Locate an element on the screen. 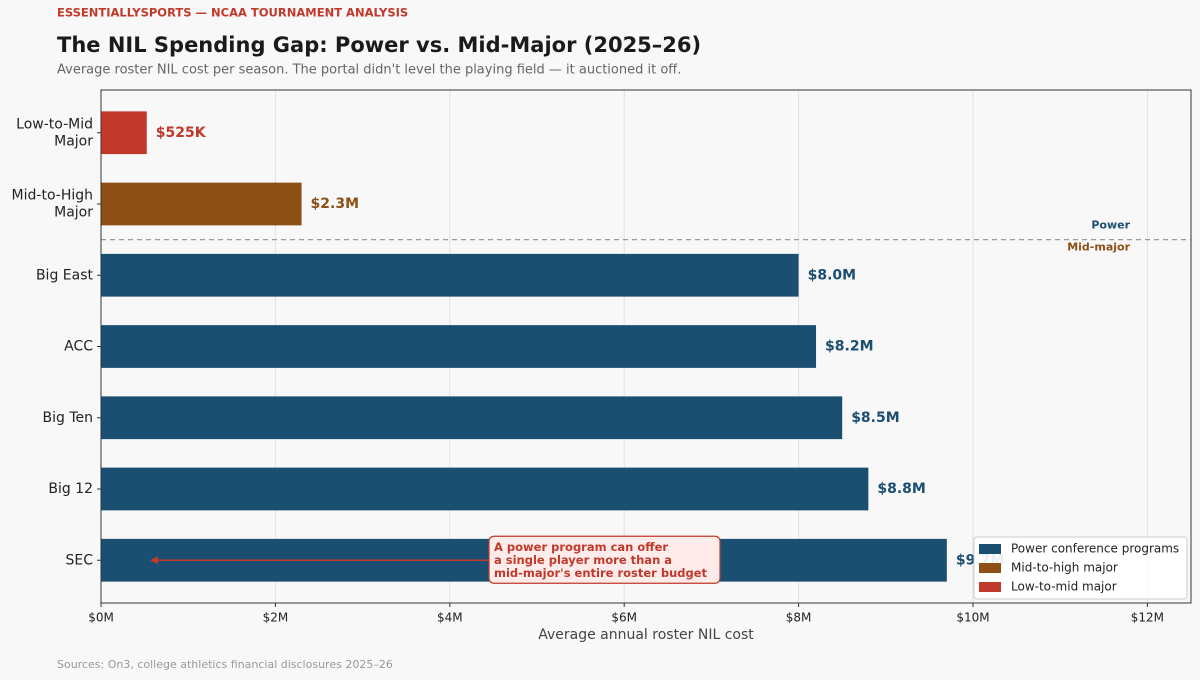  value-label: $2.3M is located at coordinates (335, 204).